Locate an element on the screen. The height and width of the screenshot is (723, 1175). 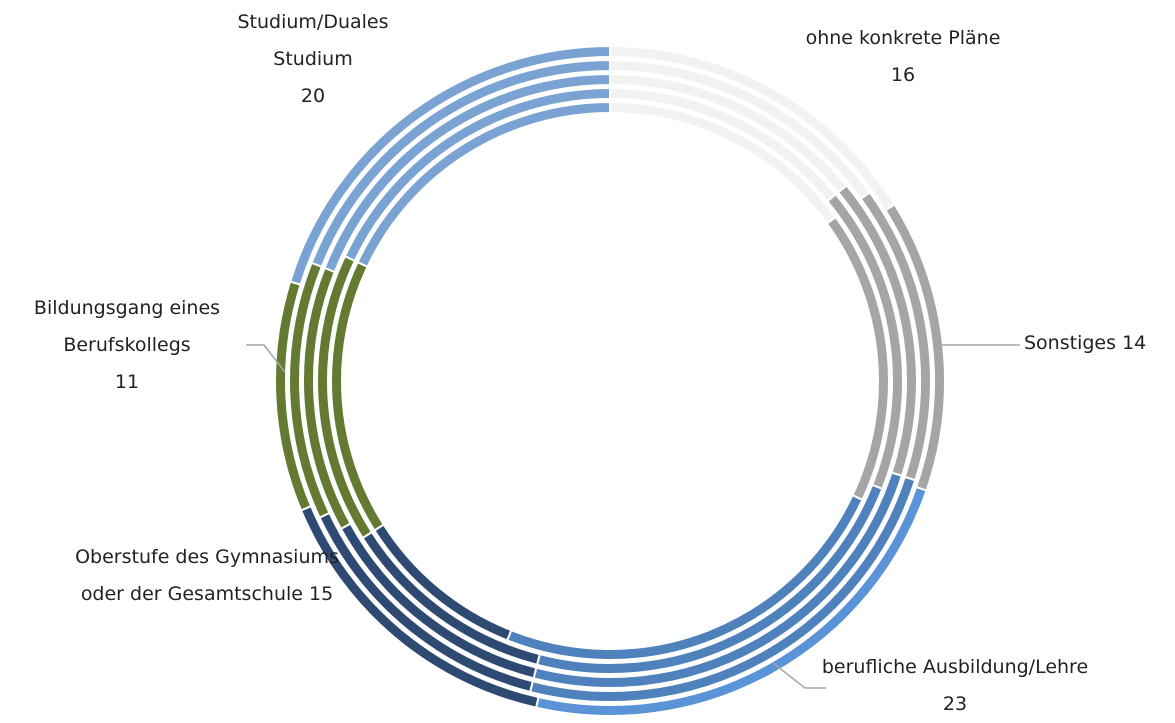
value-label: 16 is located at coordinates (903, 75).